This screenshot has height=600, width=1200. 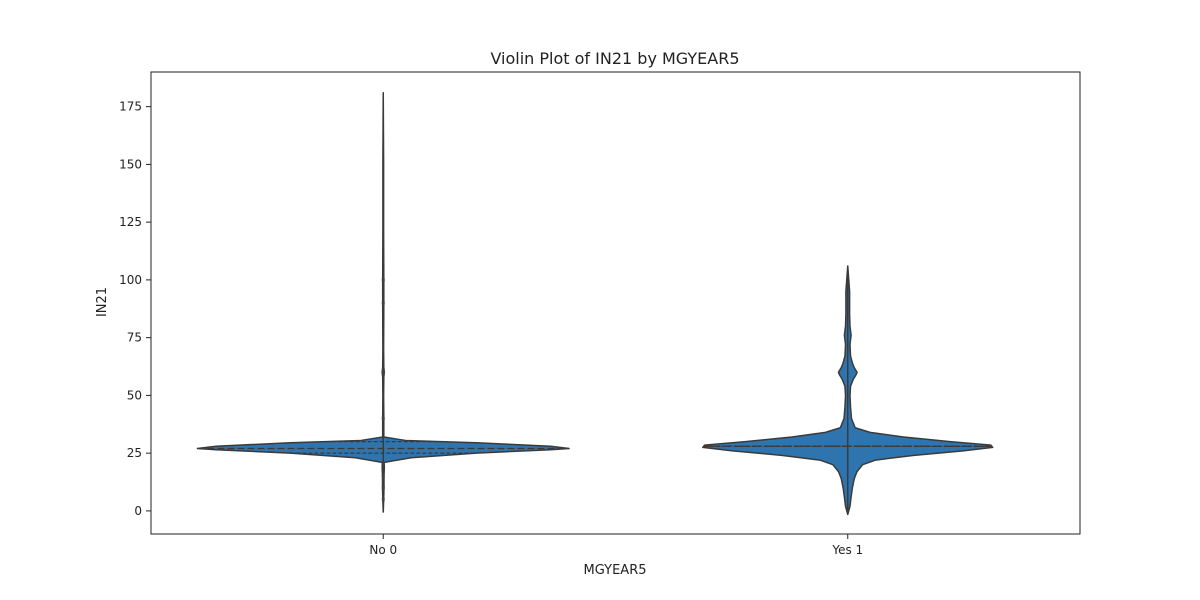 I want to click on y-tick-label: 150, so click(x=130, y=164).